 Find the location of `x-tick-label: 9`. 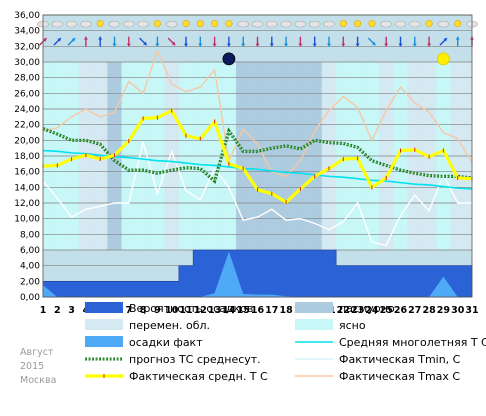

x-tick-label: 9 is located at coordinates (157, 310).